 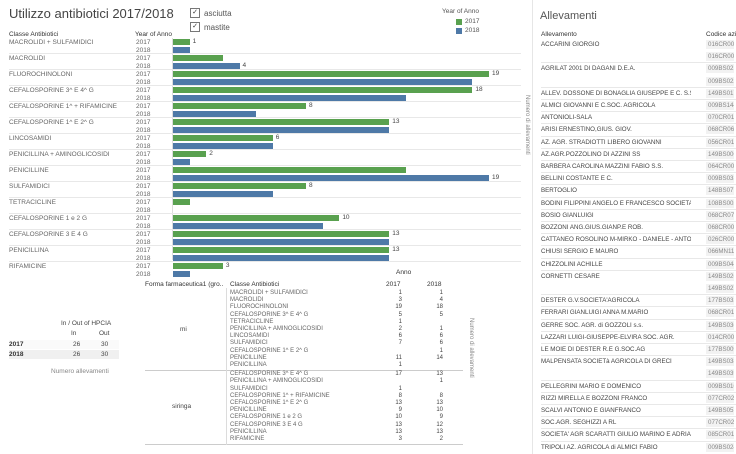 I want to click on hpcia-row-2017: 2017 26 30, so click(x=64, y=344).